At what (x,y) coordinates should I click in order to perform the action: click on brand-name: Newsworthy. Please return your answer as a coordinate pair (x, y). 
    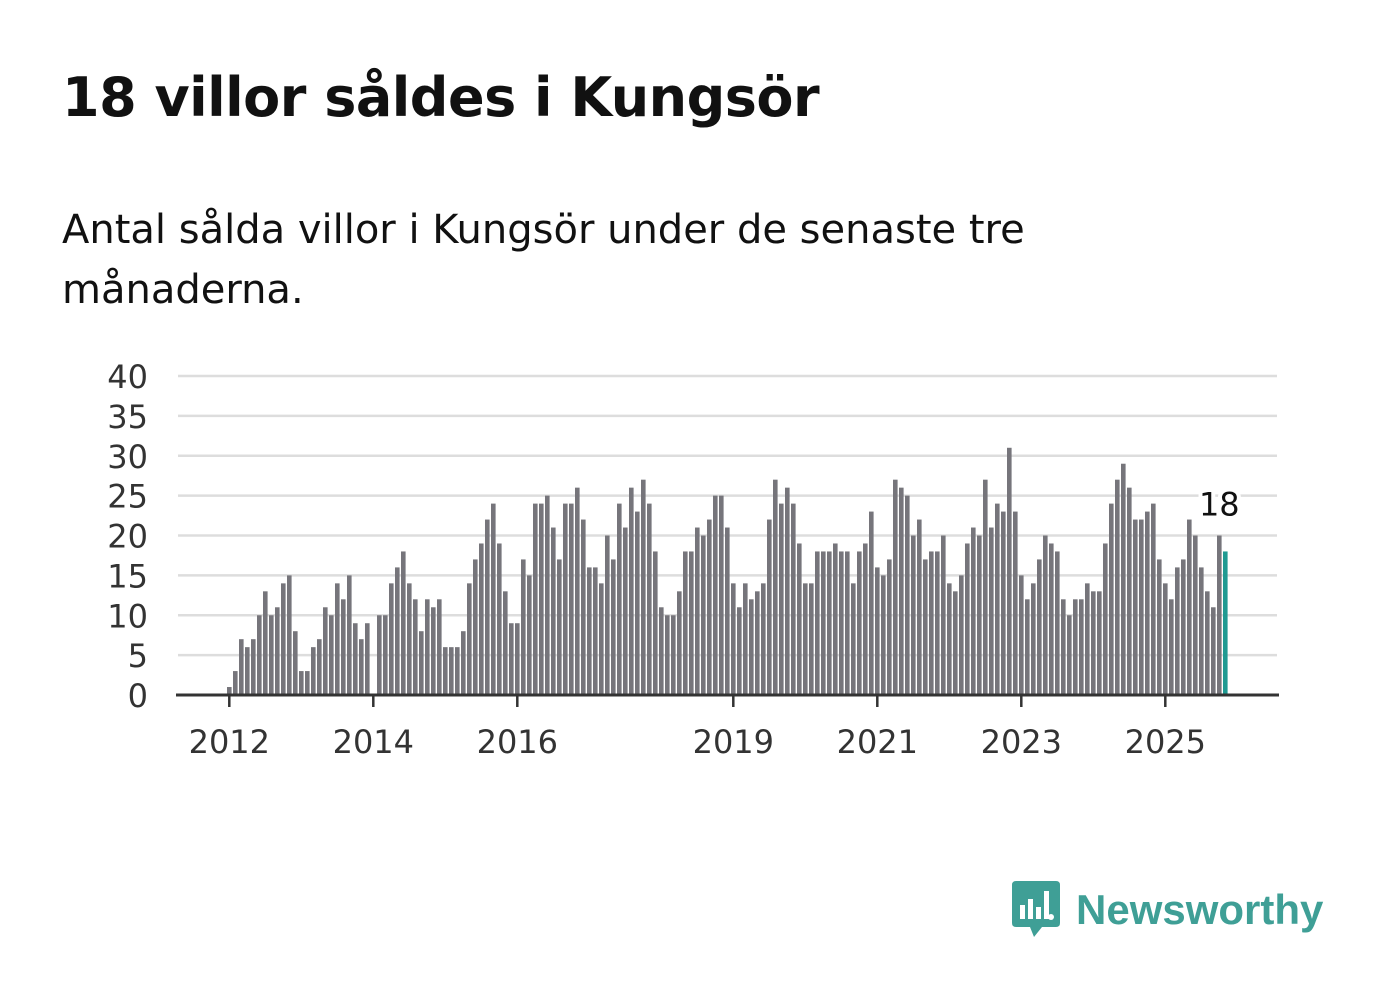
    Looking at the image, I should click on (1200, 909).